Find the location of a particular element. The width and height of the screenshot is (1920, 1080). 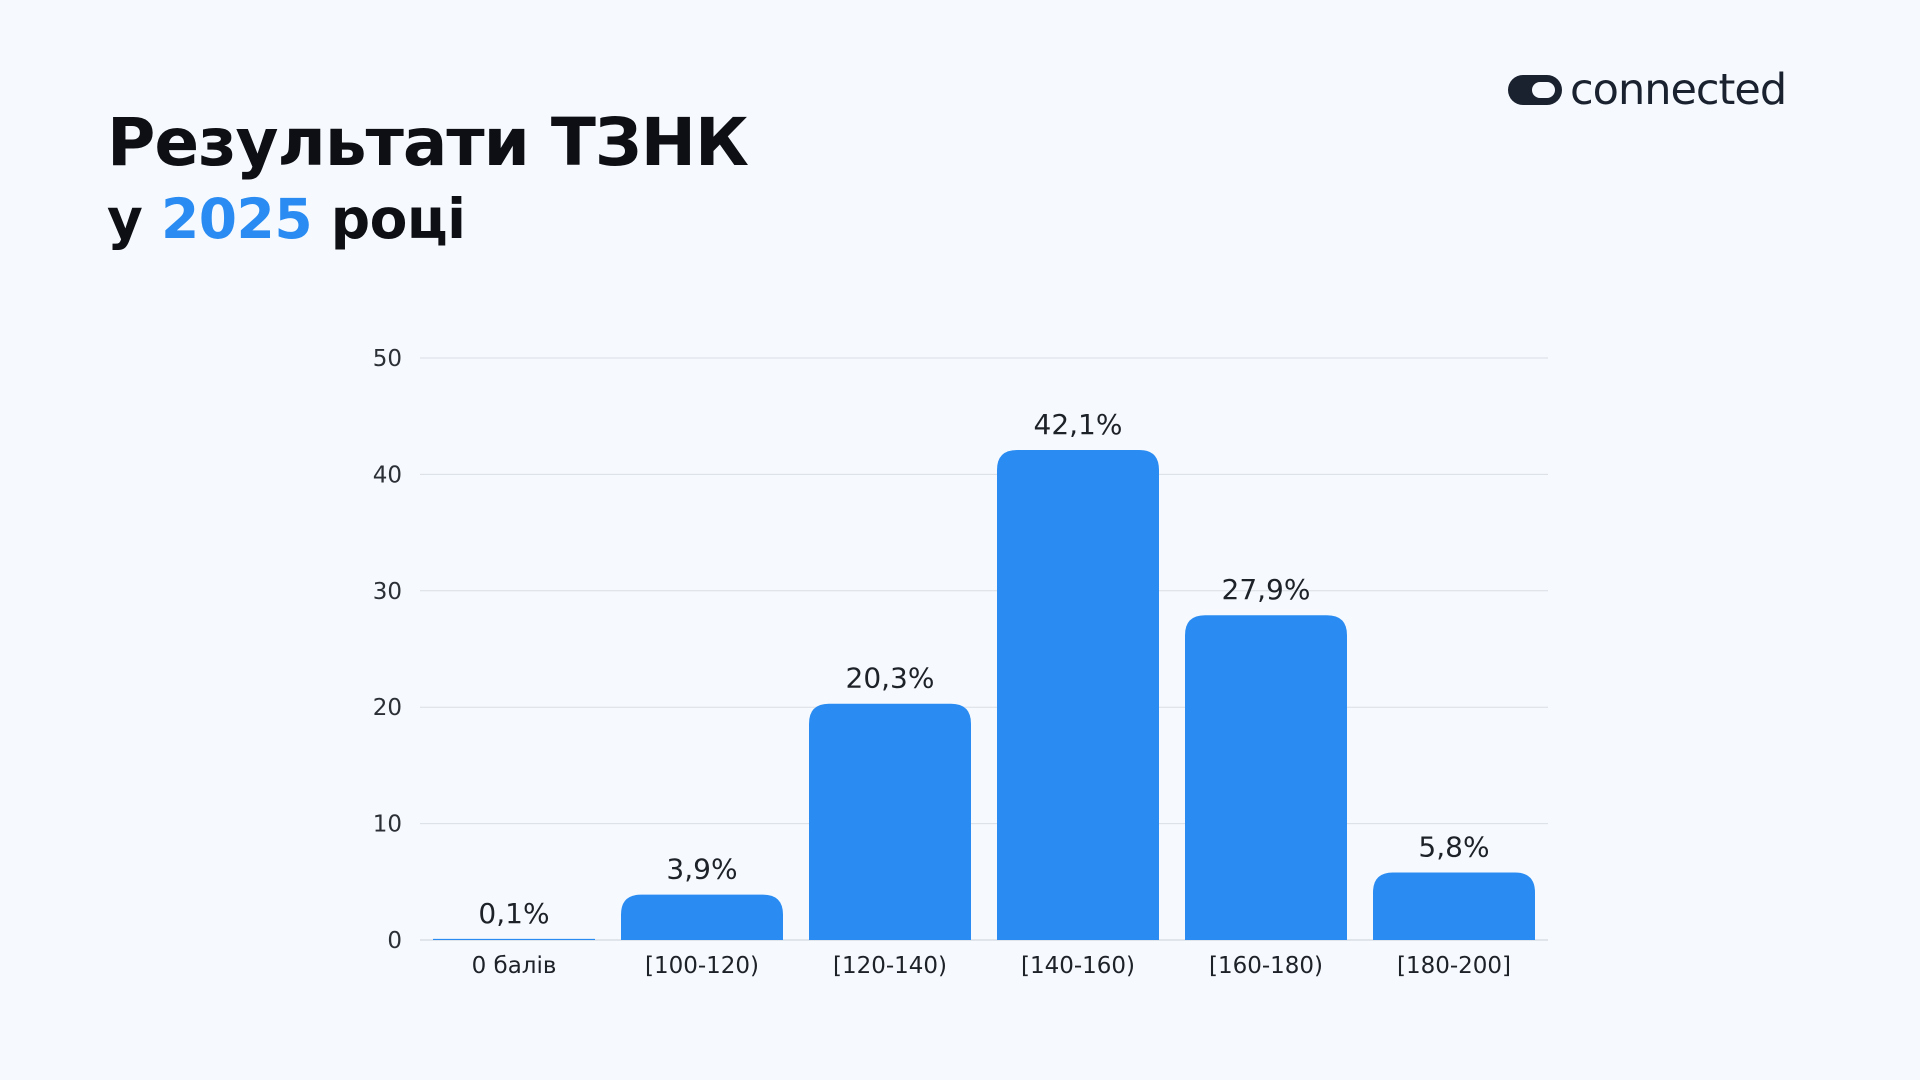

y-tick-label: 30 is located at coordinates (387, 592).